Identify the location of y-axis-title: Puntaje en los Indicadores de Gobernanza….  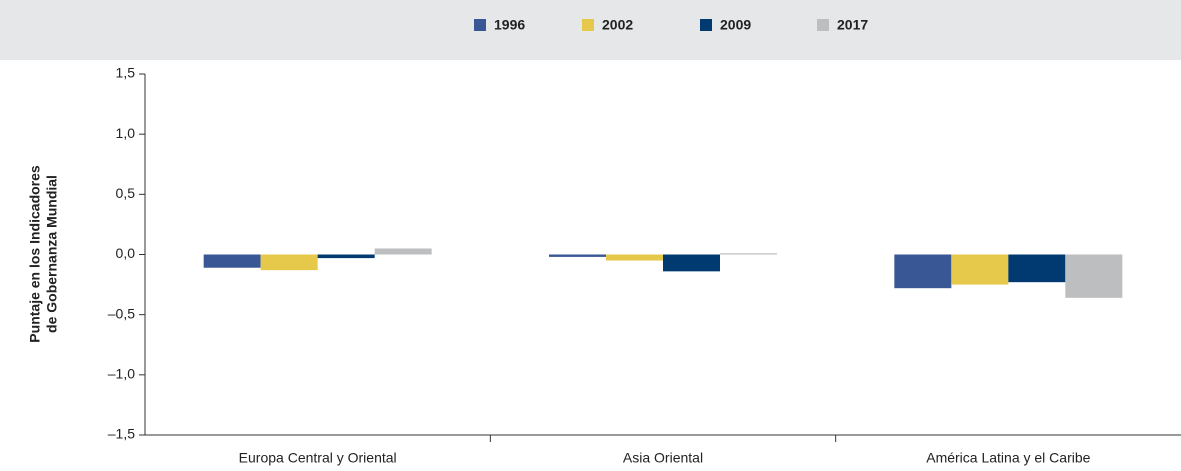
(43, 254).